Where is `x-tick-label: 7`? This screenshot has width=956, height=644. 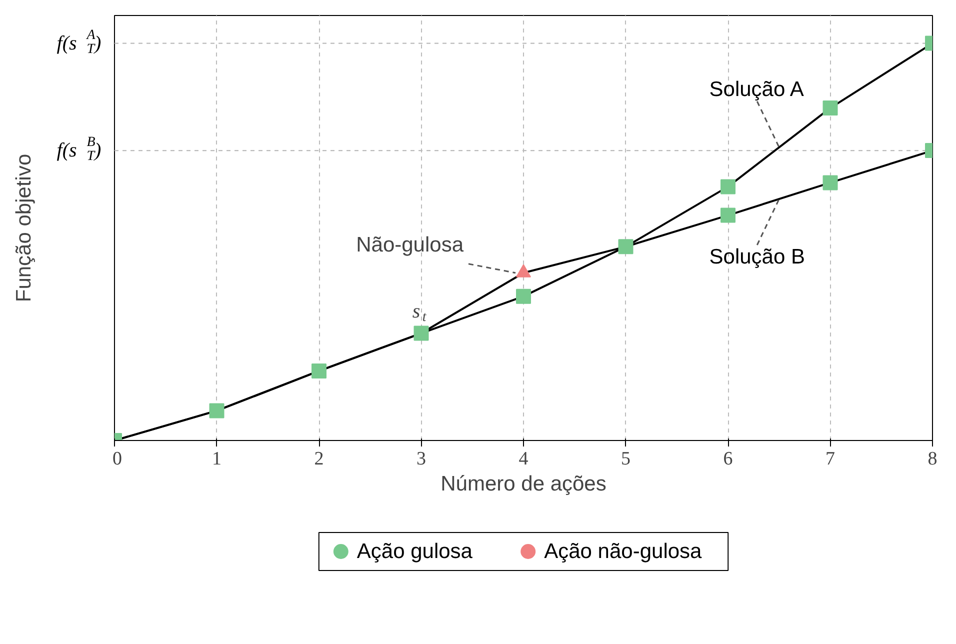
x-tick-label: 7 is located at coordinates (830, 459).